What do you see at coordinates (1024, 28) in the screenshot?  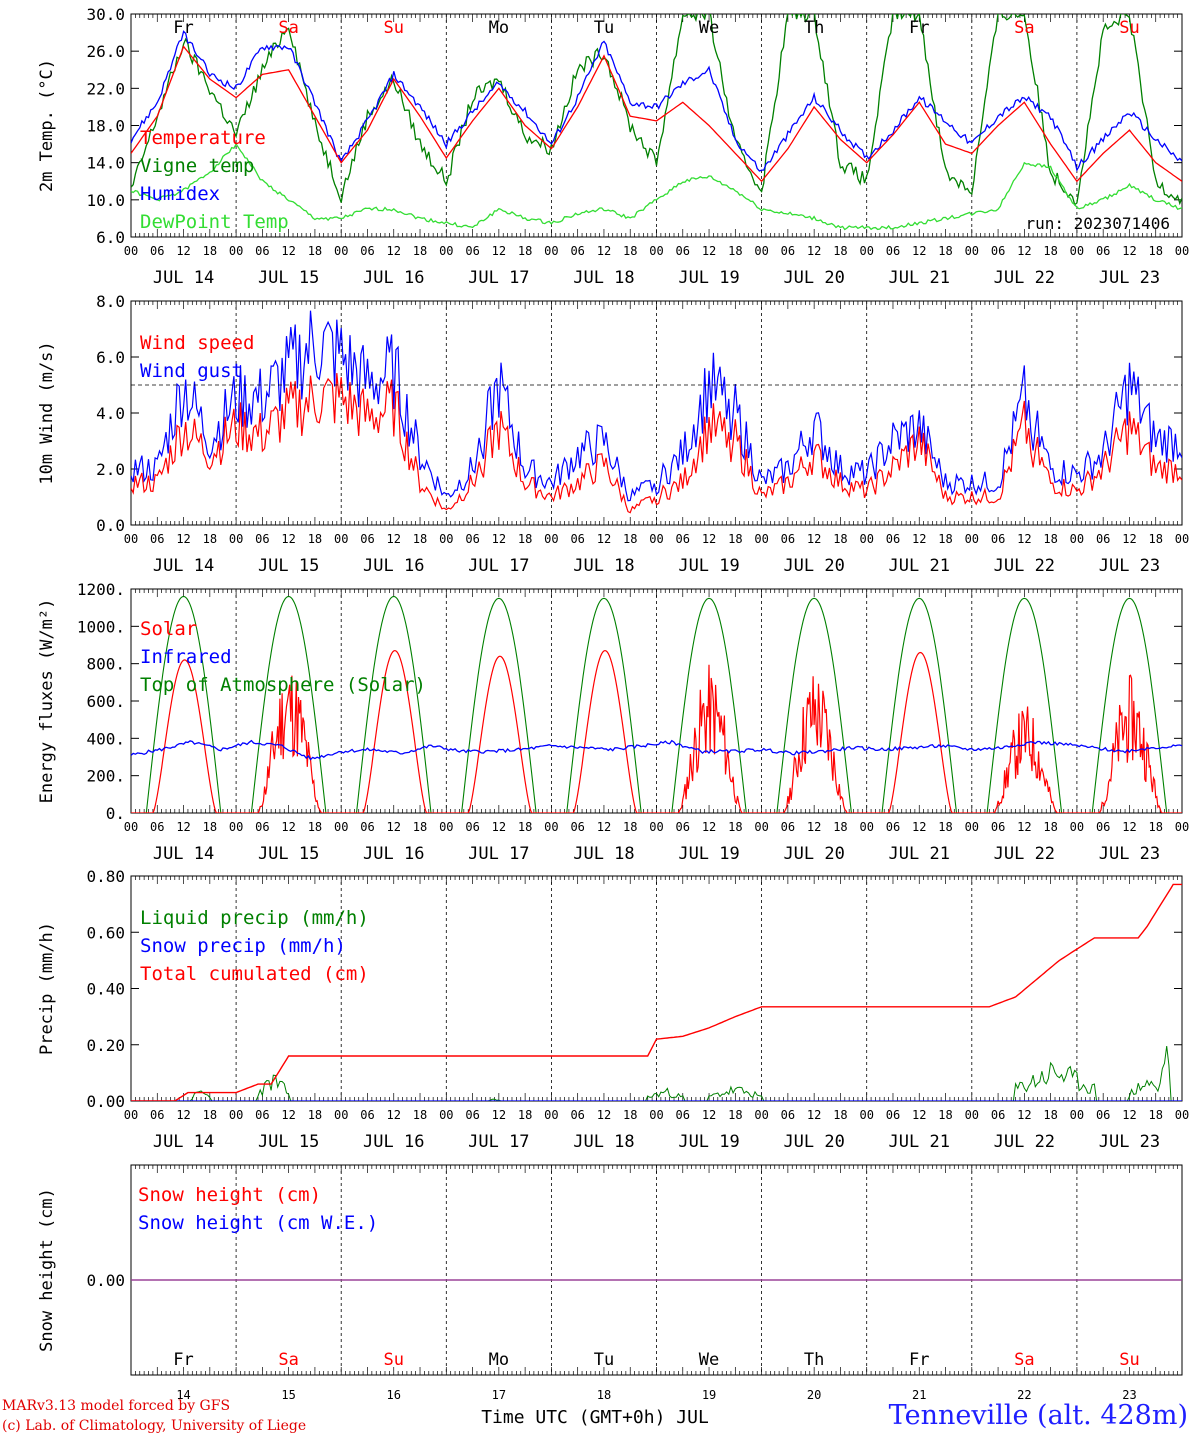 I see `weekday-label: Sa` at bounding box center [1024, 28].